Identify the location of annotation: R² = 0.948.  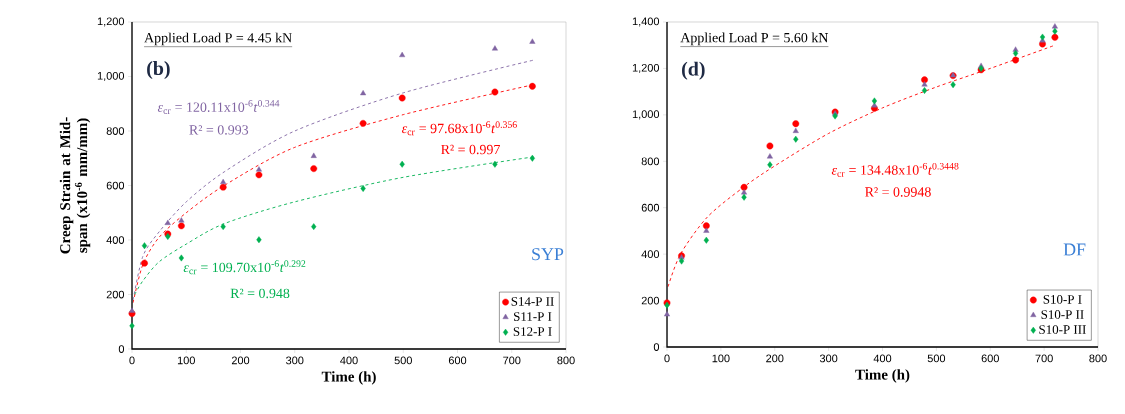
(260, 293).